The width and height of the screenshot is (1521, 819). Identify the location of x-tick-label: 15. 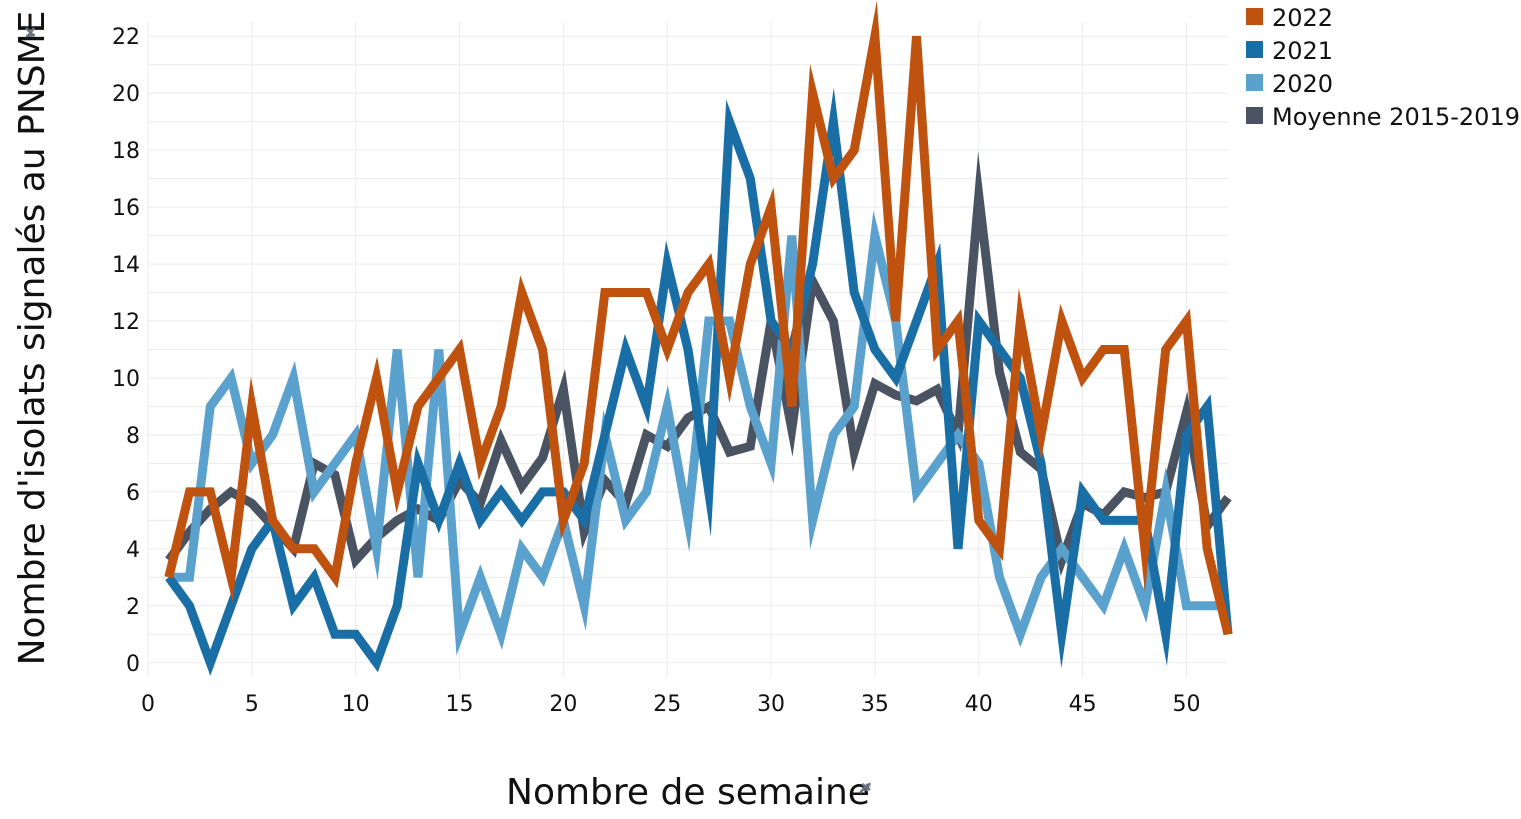
(460, 704).